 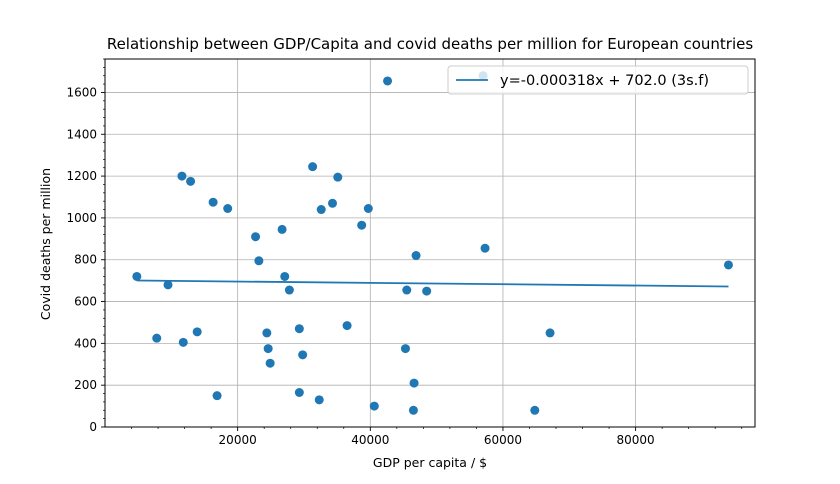 I want to click on legend-box, so click(x=598, y=80).